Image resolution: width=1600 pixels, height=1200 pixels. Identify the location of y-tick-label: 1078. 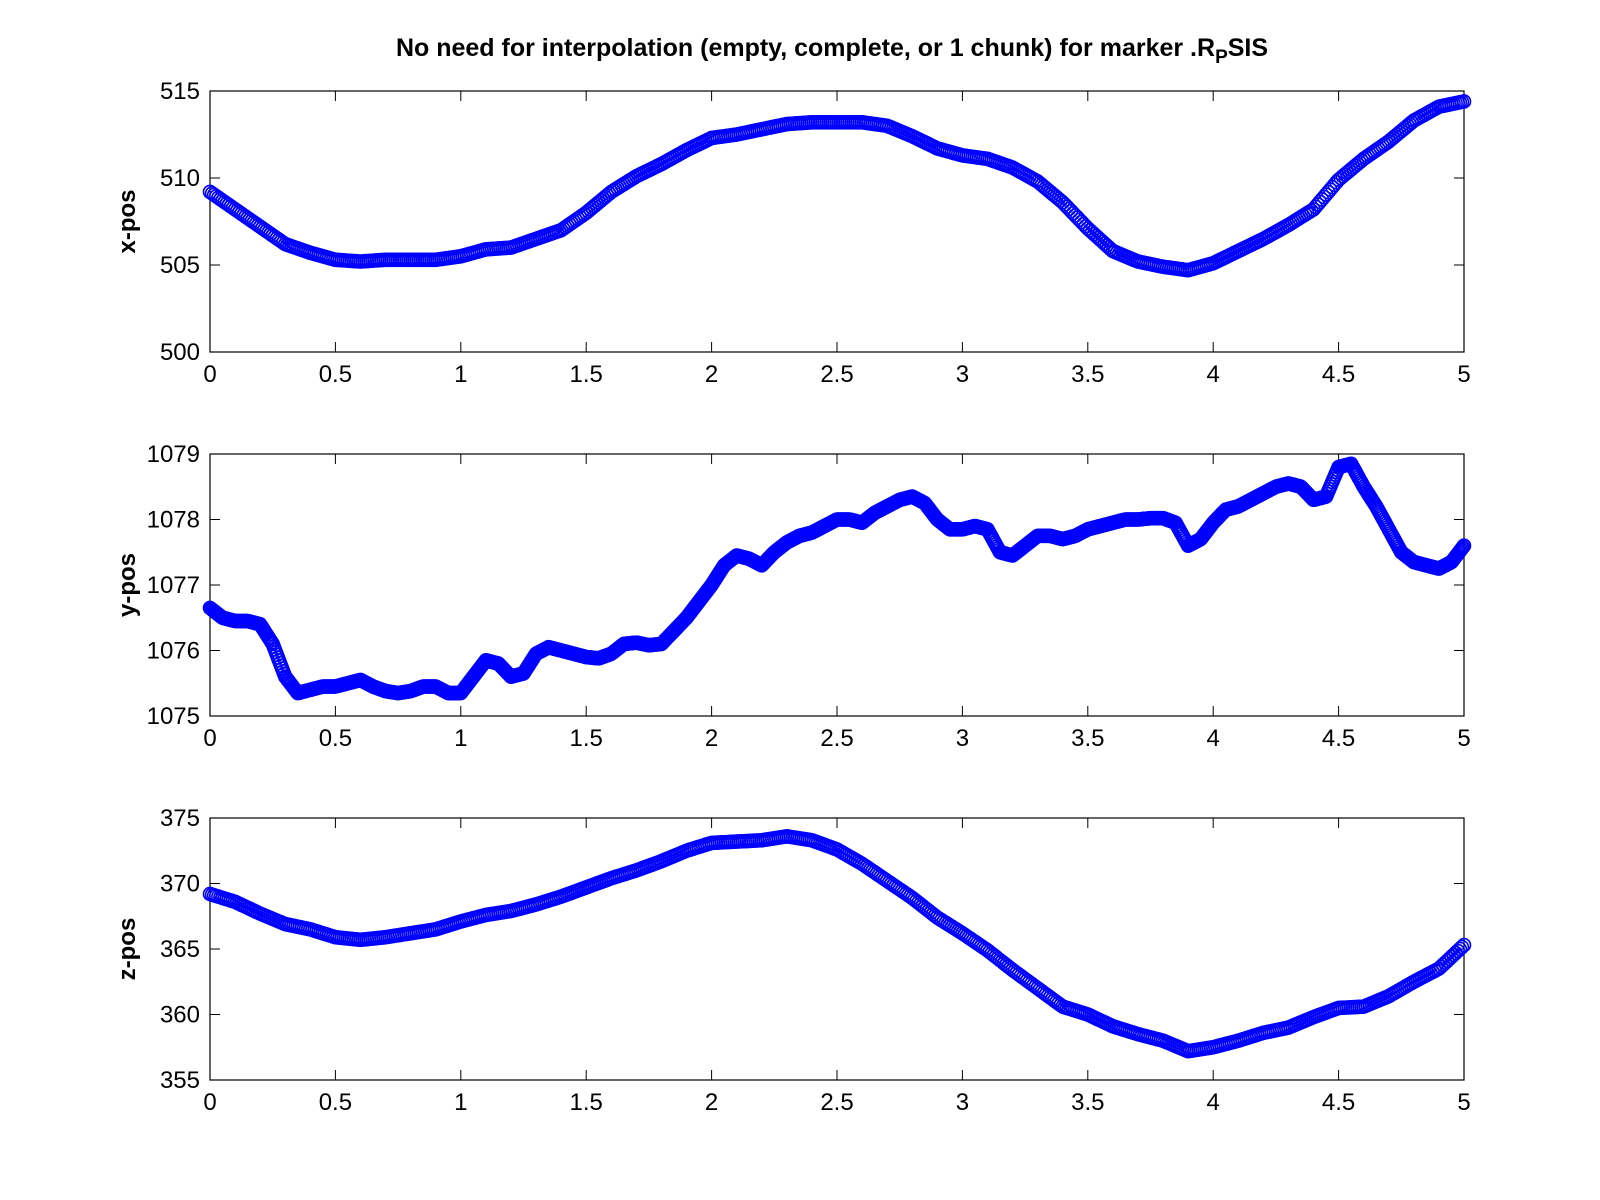
(173, 520).